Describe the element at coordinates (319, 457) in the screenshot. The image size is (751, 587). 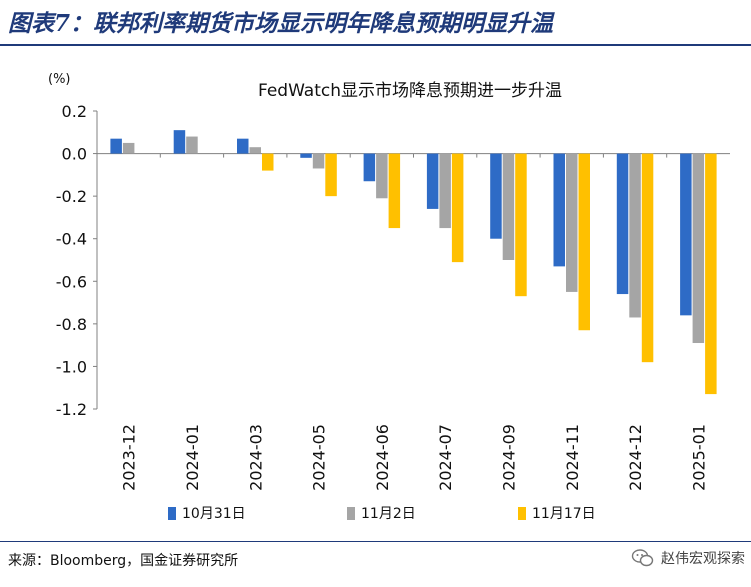
I see `x-category-label: 2024-05` at that location.